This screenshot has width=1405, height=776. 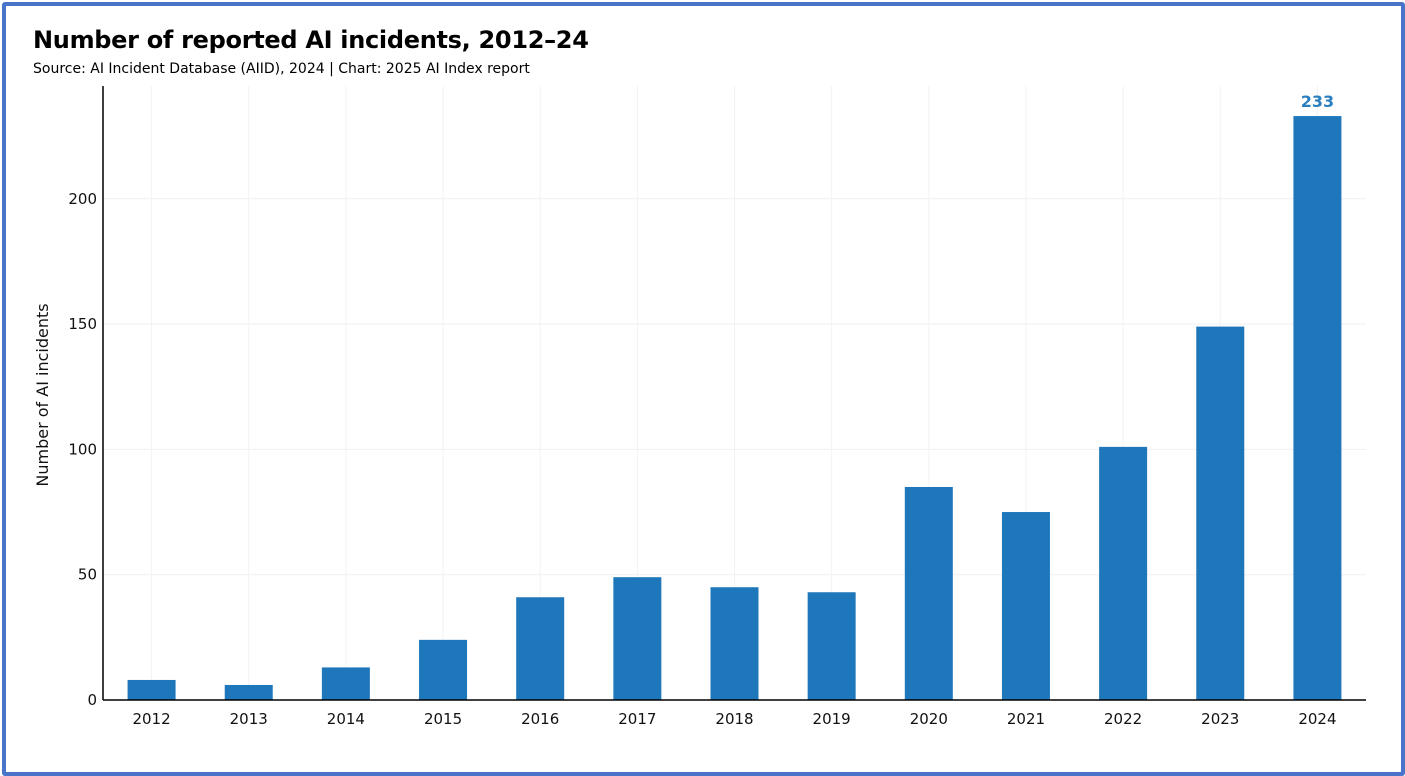 I want to click on bar-2013, so click(x=248, y=692).